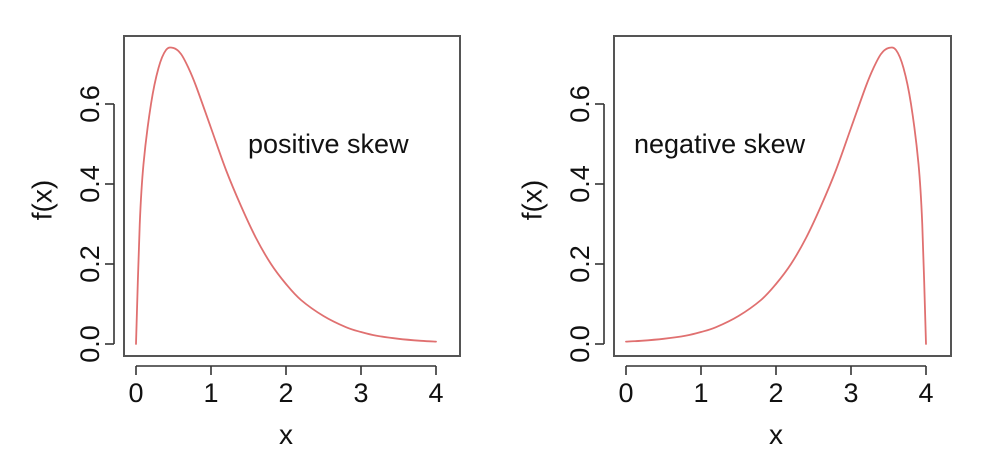 The width and height of the screenshot is (981, 459). I want to click on y-tick-label-2-0: 0.0, so click(580, 344).